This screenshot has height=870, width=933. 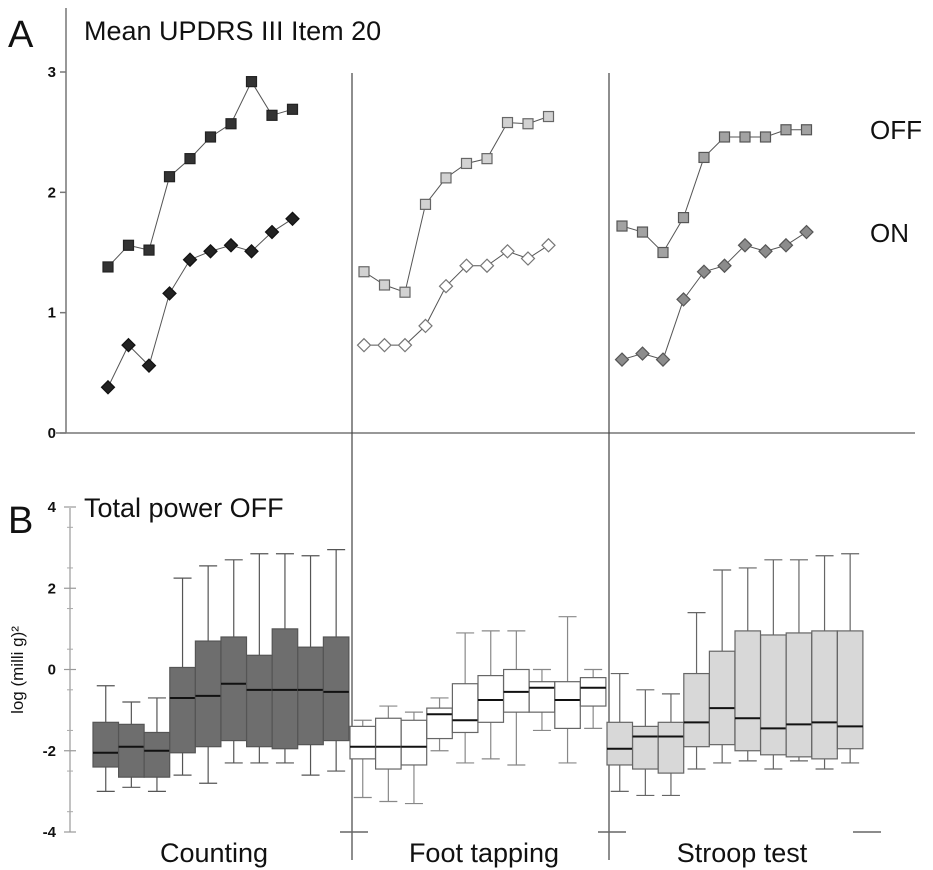 I want to click on condition-labels: Counting Foot tapping Stroop test, so click(x=484, y=853).